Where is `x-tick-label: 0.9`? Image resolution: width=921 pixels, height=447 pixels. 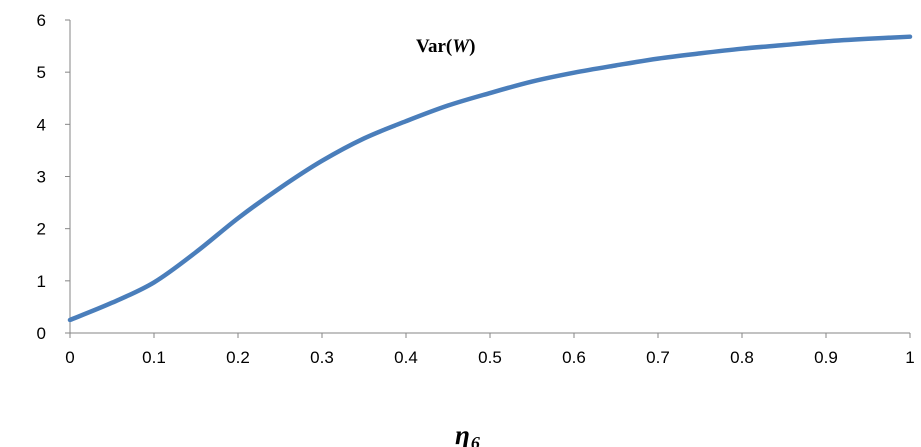 x-tick-label: 0.9 is located at coordinates (826, 357).